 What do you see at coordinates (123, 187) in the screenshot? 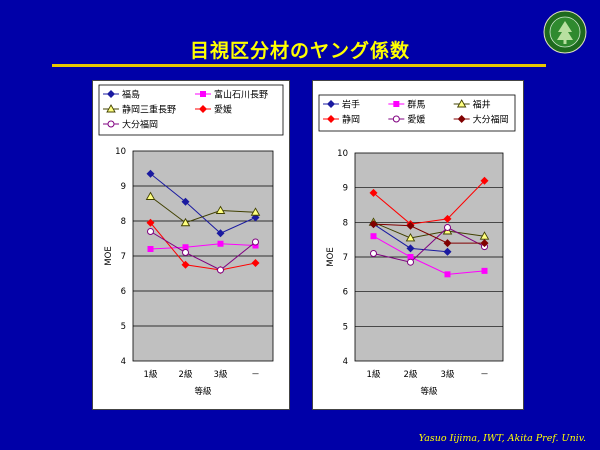
I see `y-tick-label: 9` at bounding box center [123, 187].